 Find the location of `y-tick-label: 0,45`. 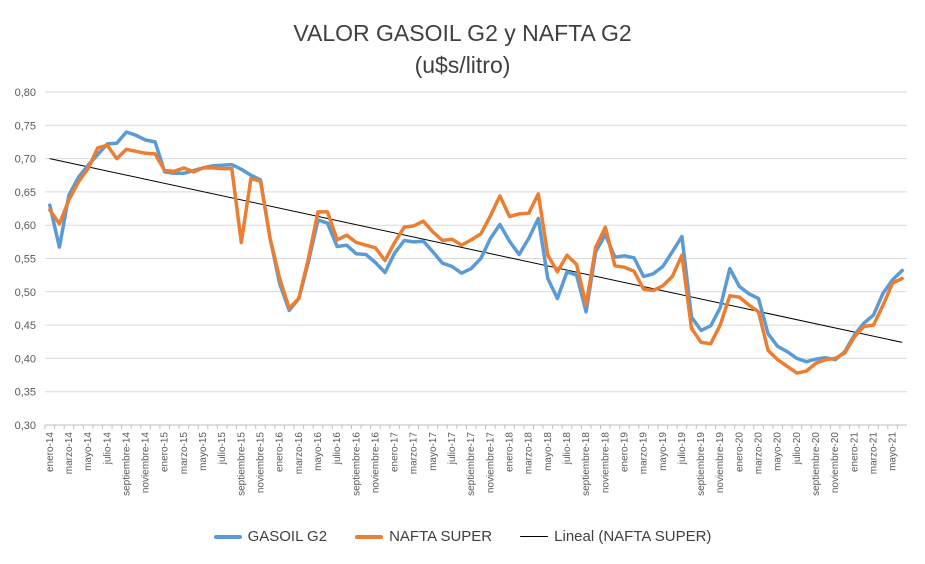

y-tick-label: 0,45 is located at coordinates (25, 326).